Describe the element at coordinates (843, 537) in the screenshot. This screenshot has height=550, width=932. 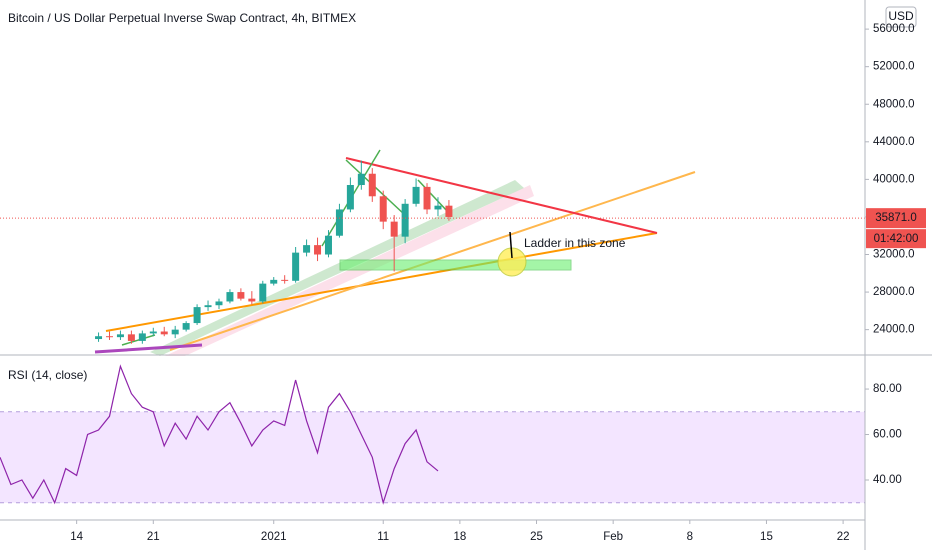
I see `x-tick-label: 22` at that location.